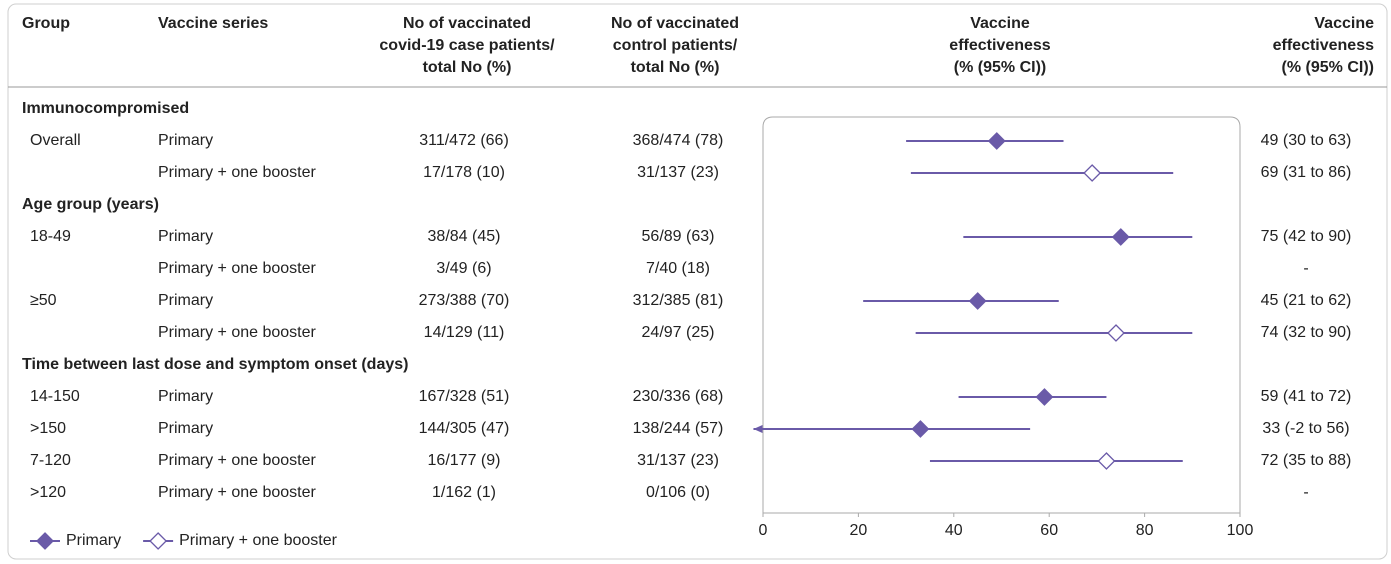 The height and width of the screenshot is (564, 1391). Describe the element at coordinates (678, 140) in the screenshot. I see `controls-cell: 368/474 (78)` at that location.